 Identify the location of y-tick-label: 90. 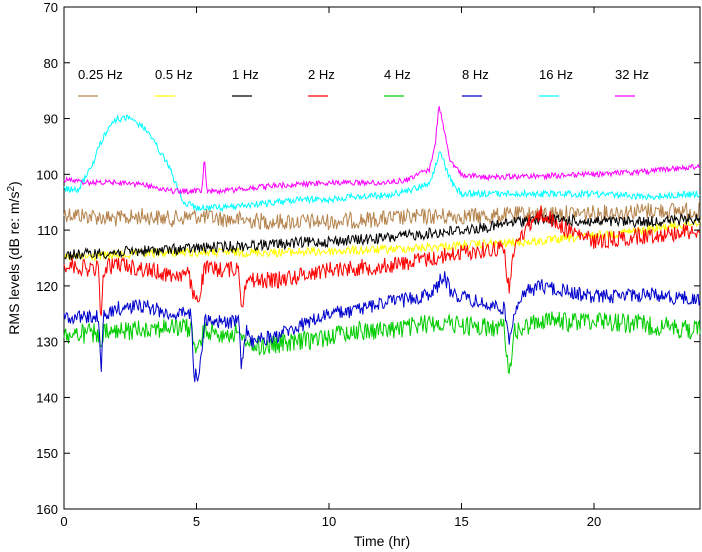
(51, 119).